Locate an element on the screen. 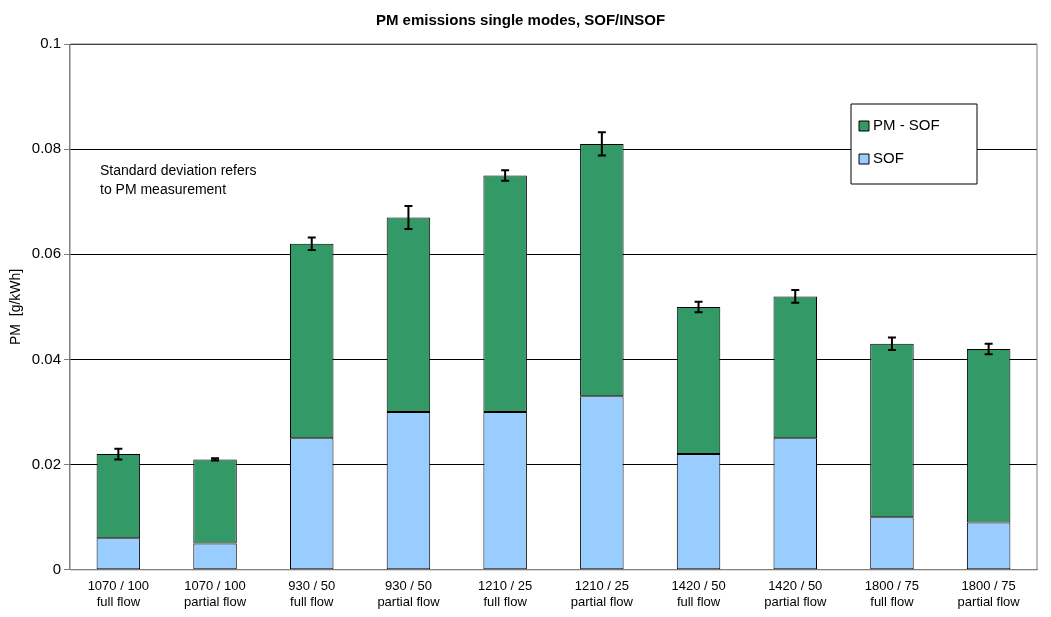  y-tick-label: 0.04 is located at coordinates (46, 358).